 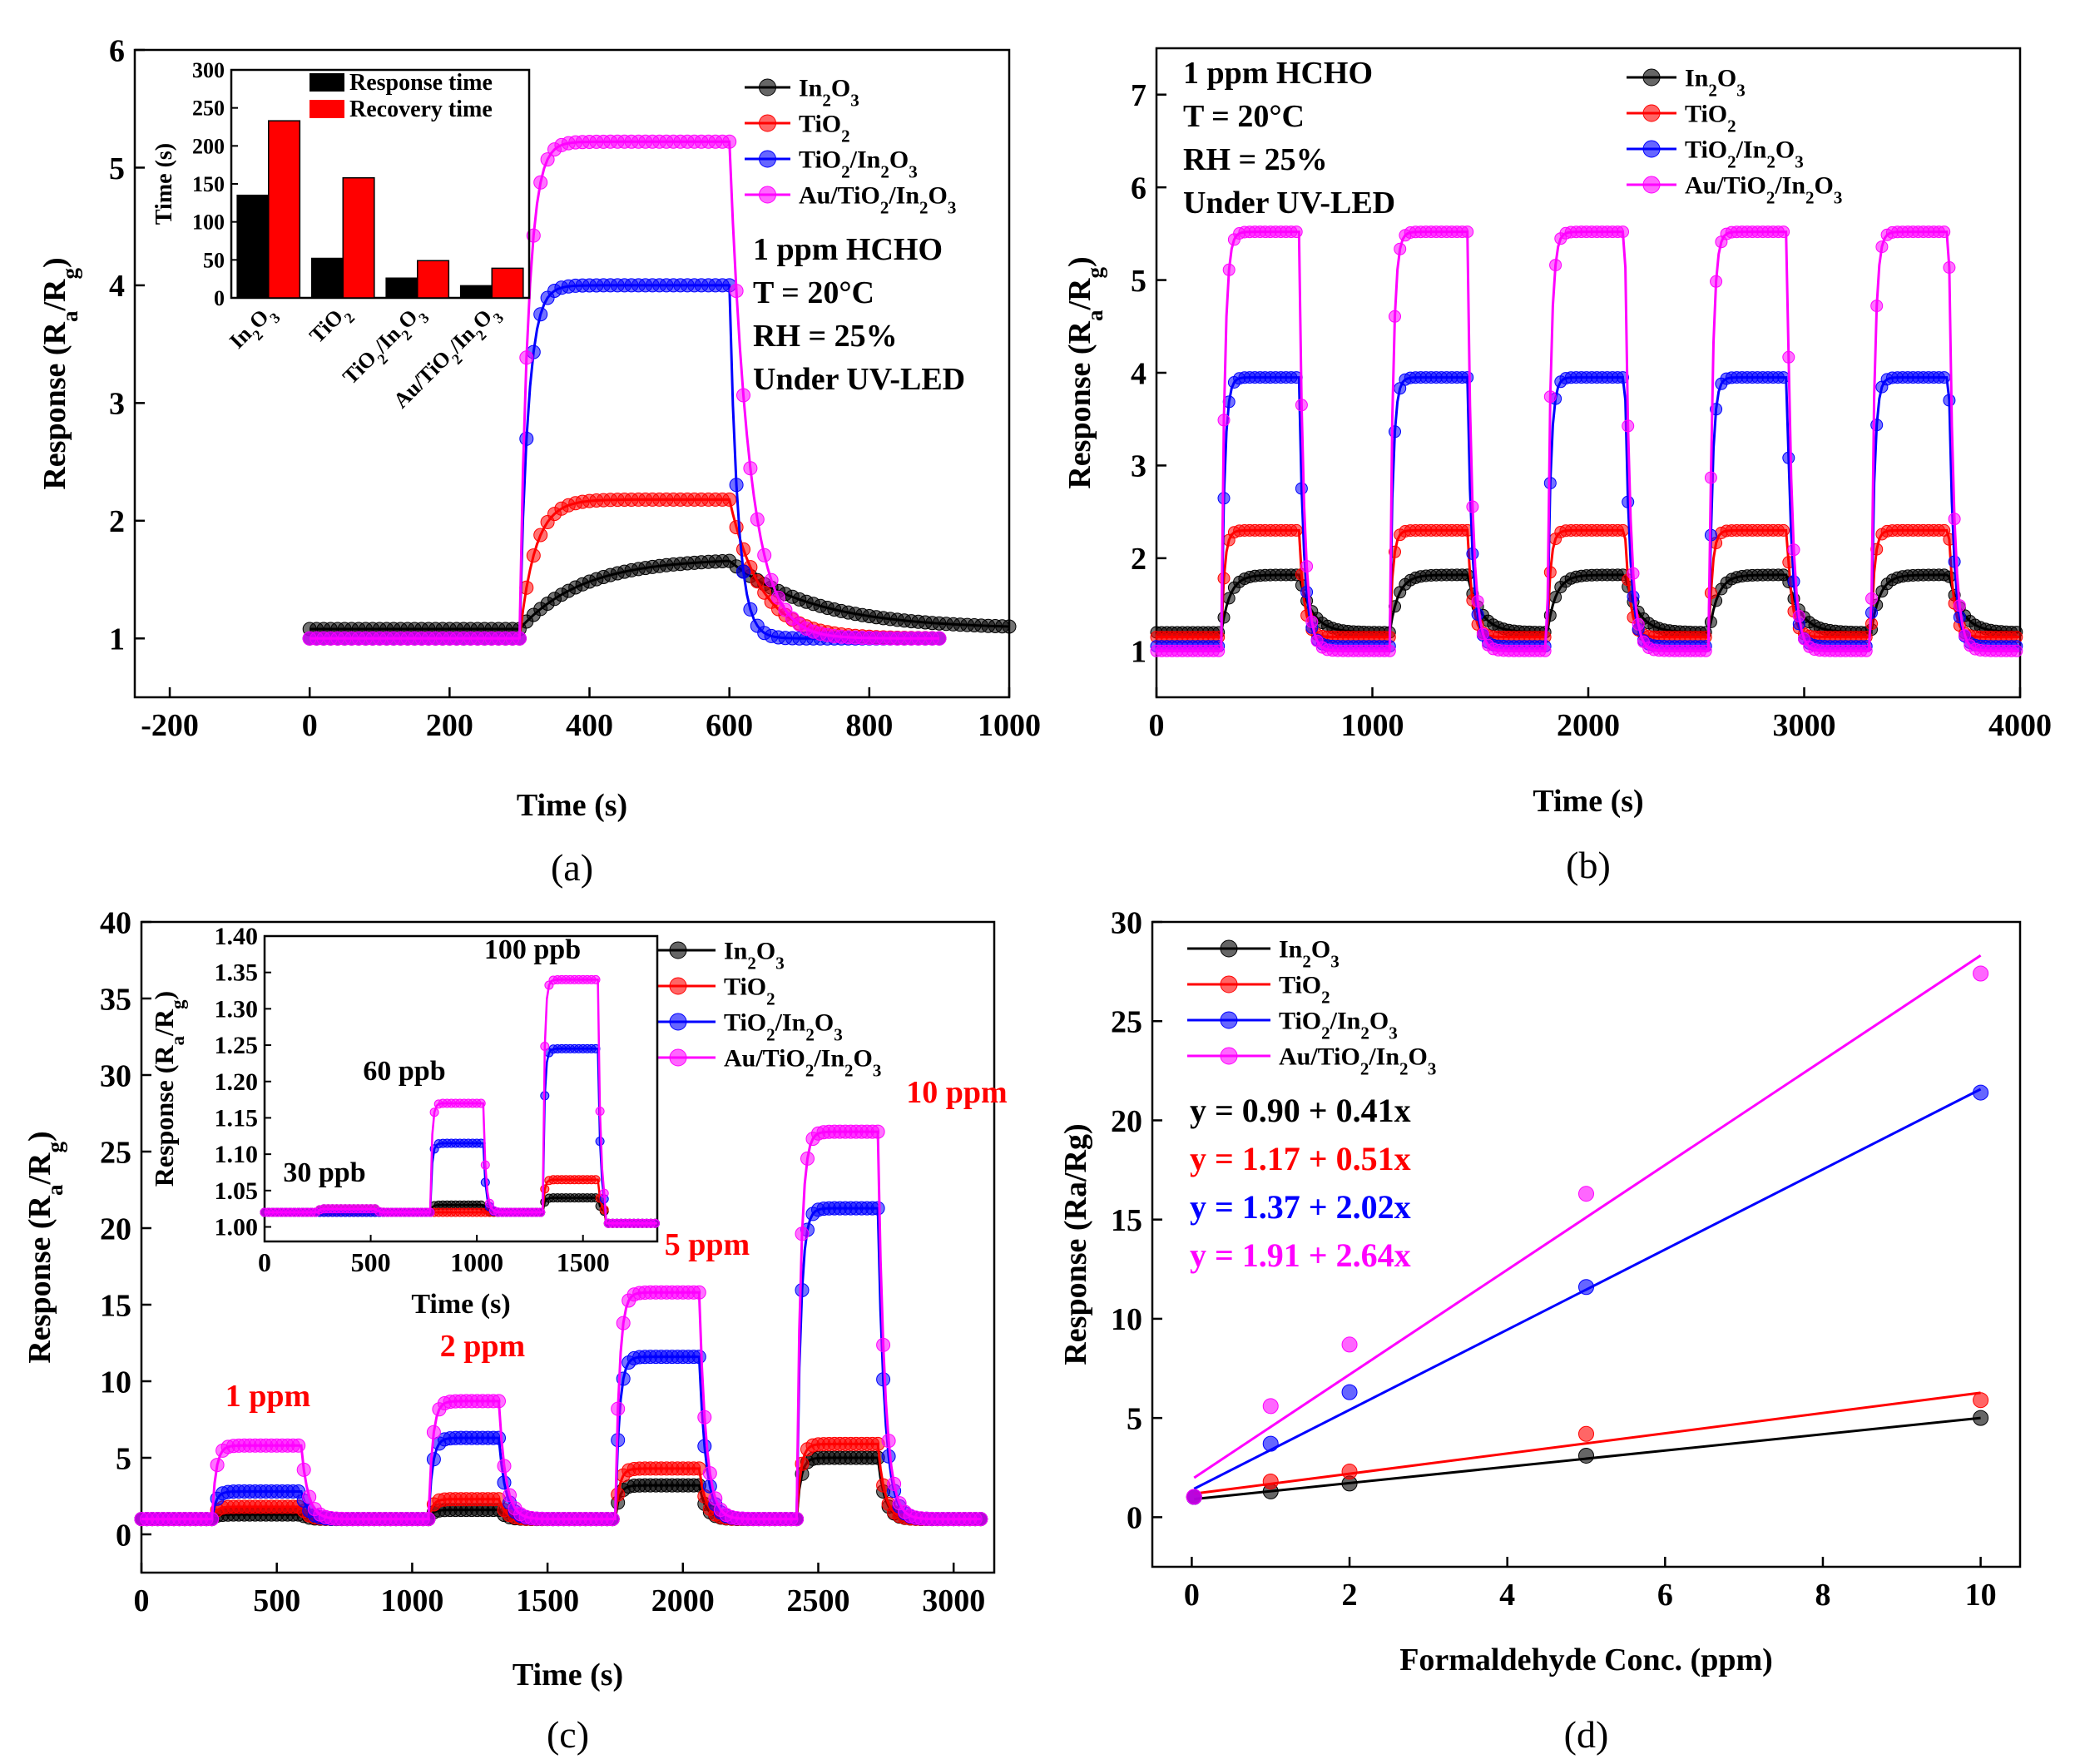 I want to click on panel-c-inset-step-label: 60 ppb, so click(x=404, y=1071).